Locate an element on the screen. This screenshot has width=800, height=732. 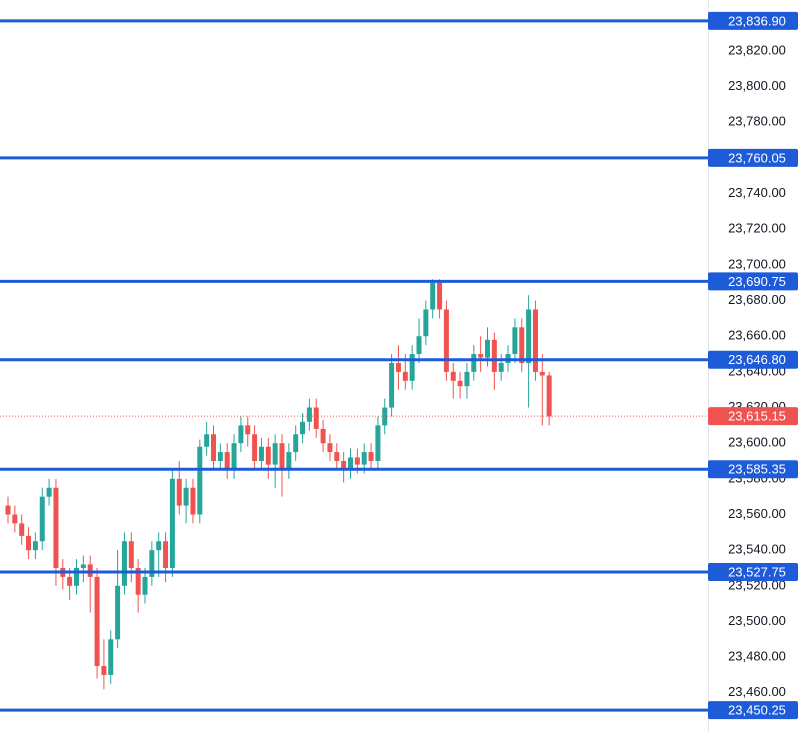
y-tick-label: 23,520.00 is located at coordinates (757, 584).